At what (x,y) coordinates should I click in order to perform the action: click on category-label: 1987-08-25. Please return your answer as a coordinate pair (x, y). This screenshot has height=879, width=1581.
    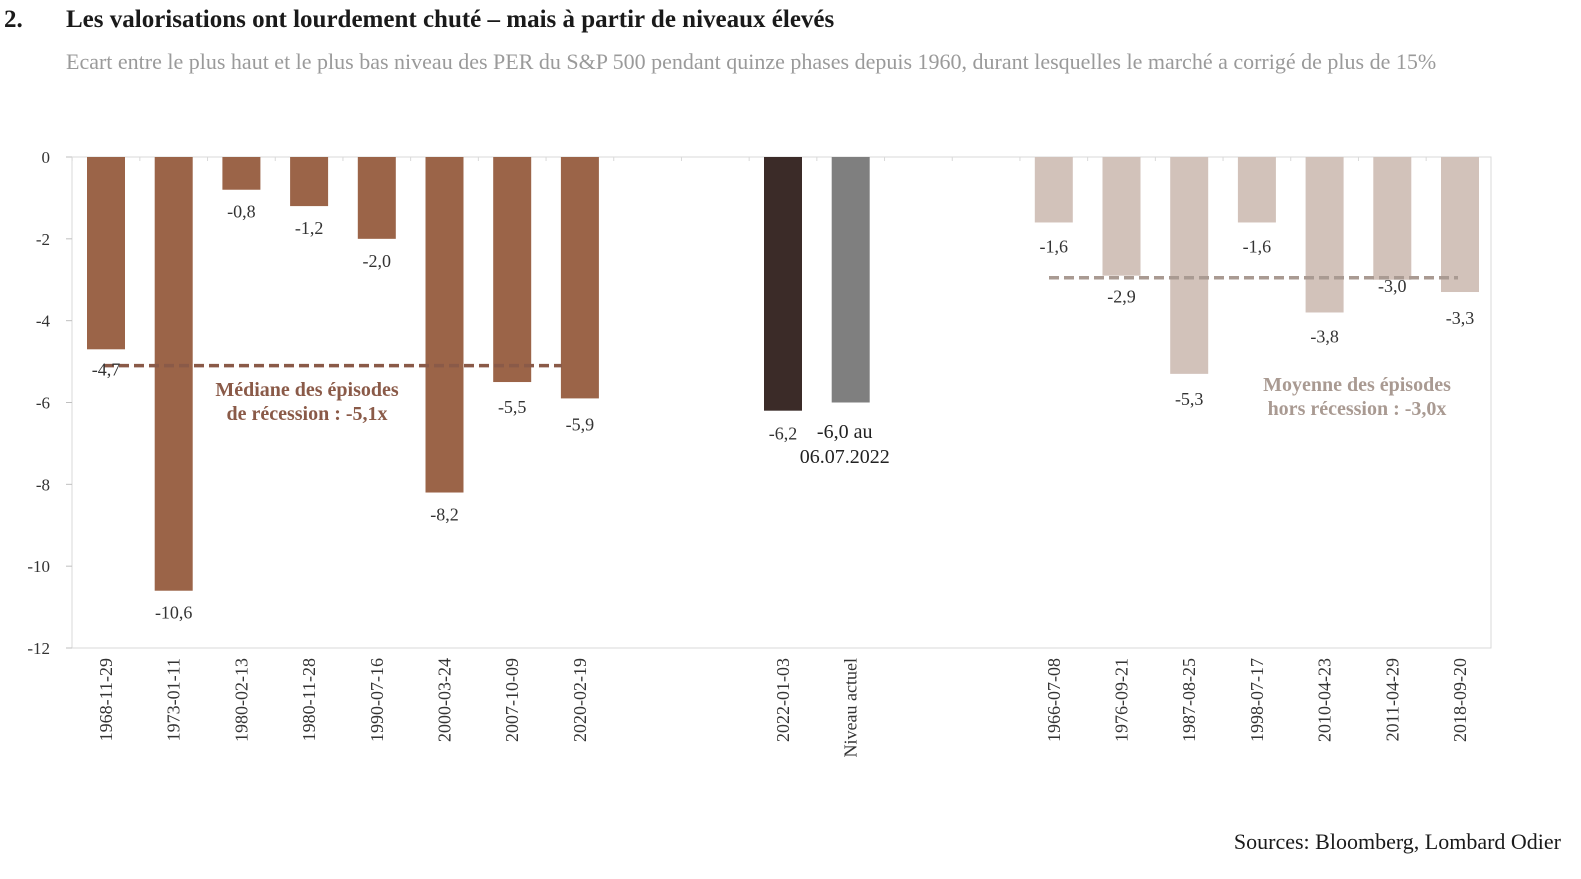
    Looking at the image, I should click on (1189, 700).